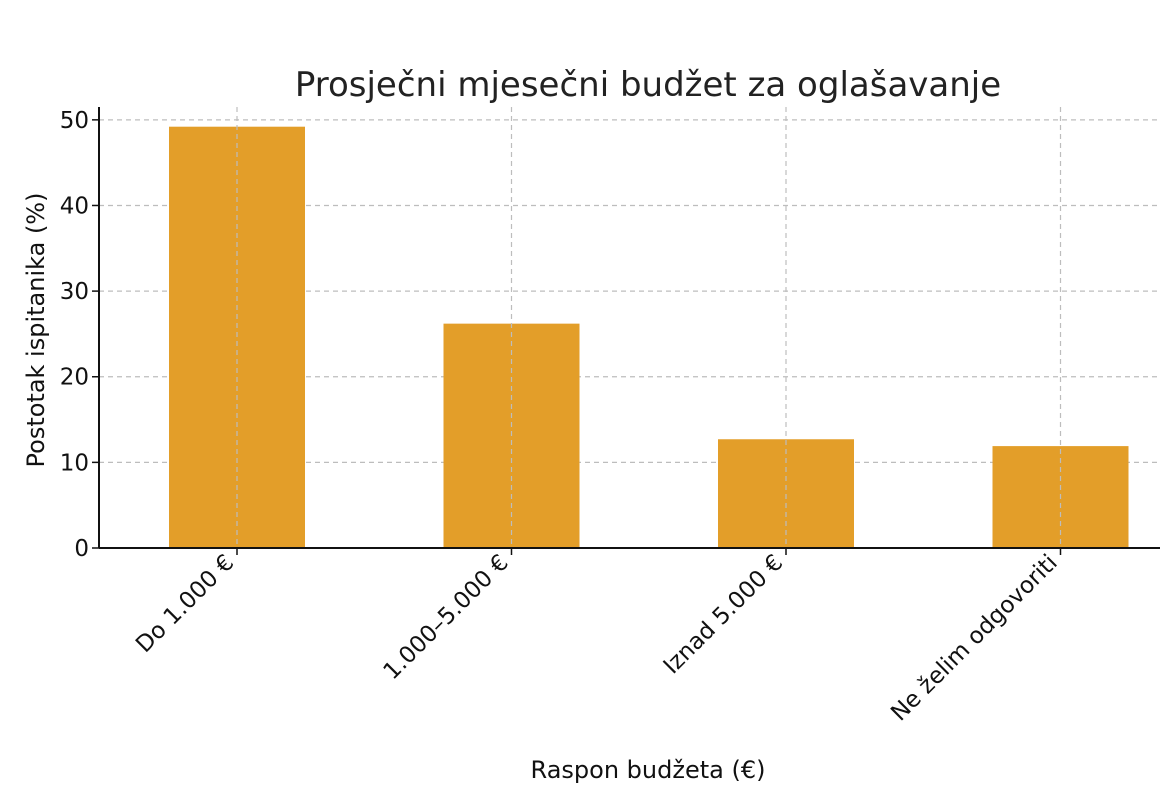 The image size is (1160, 797). Describe the element at coordinates (74, 206) in the screenshot. I see `y-tick-label: 40` at that location.